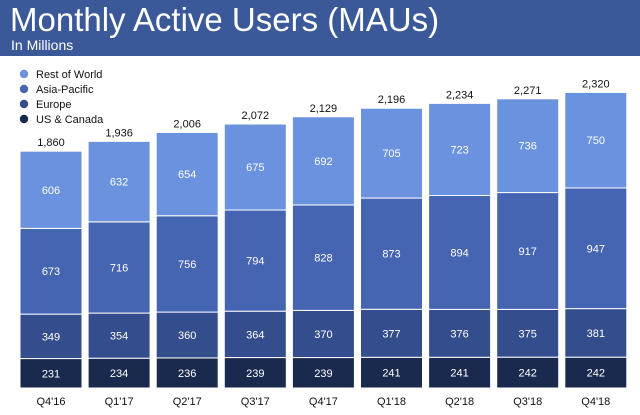 This screenshot has height=415, width=640. I want to click on segment-value-label: 716, so click(119, 268).